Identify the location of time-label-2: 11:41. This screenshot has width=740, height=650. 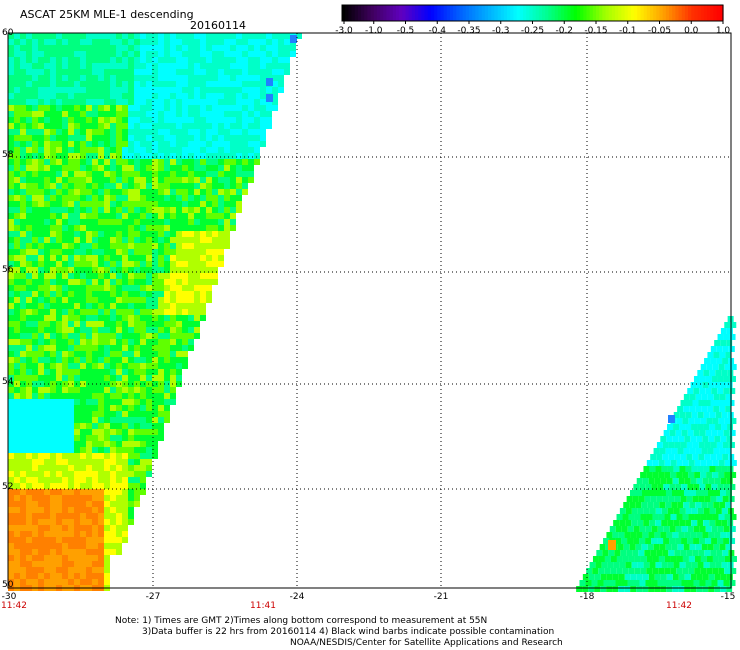
(263, 606).